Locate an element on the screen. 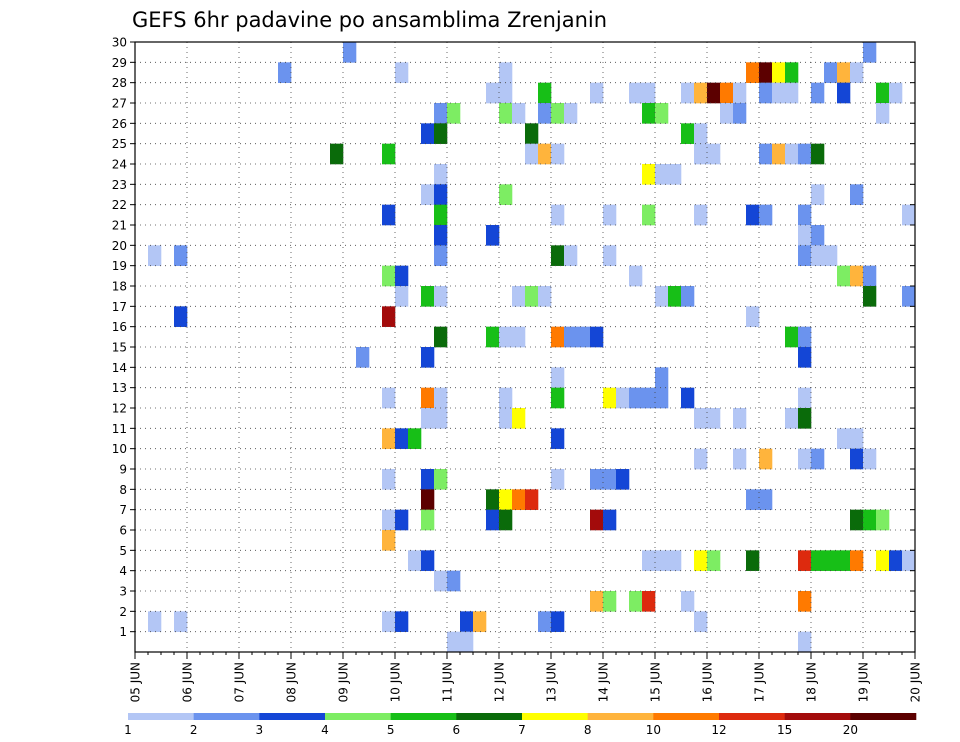  y-tick-label: 26 is located at coordinates (119, 124).